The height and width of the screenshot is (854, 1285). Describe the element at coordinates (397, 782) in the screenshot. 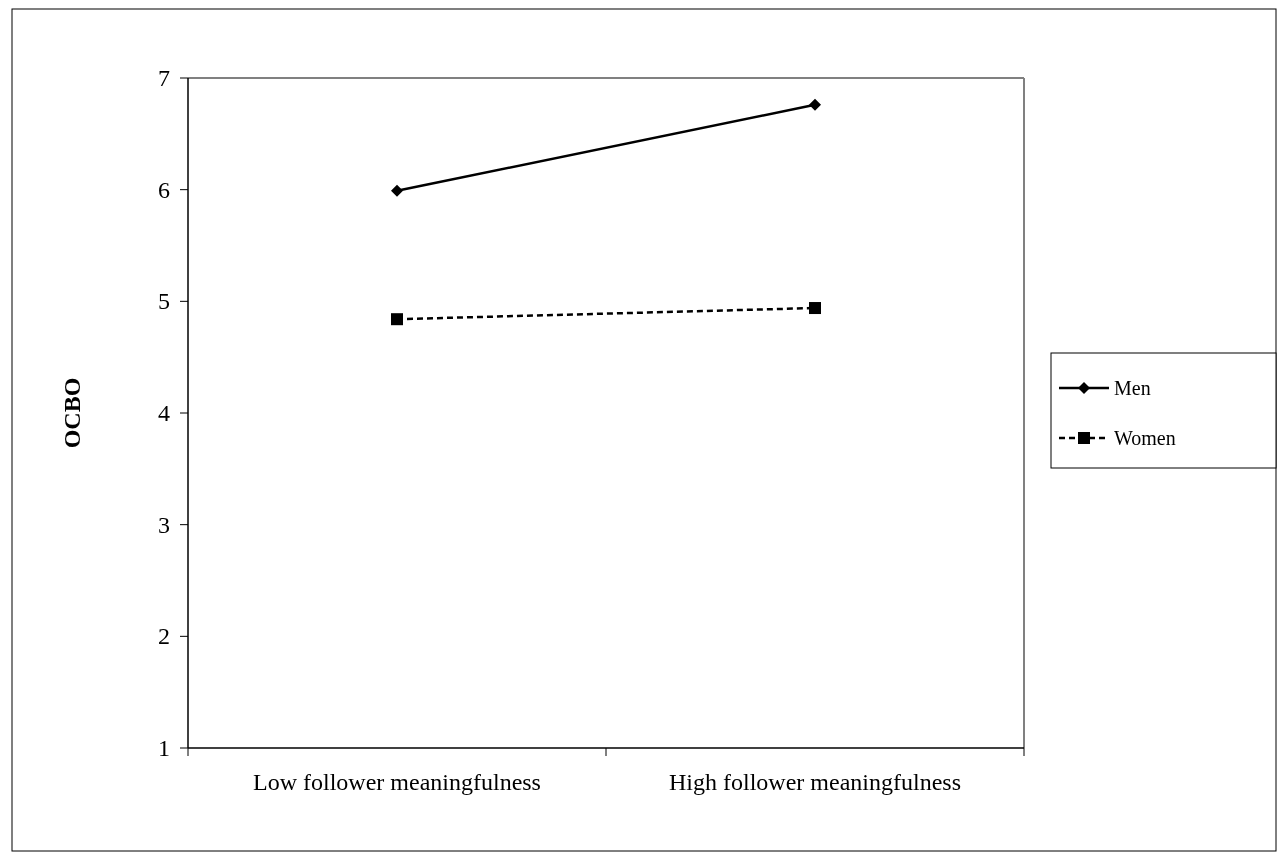

I see `x-tick-label: Low follower meaningfulness` at that location.